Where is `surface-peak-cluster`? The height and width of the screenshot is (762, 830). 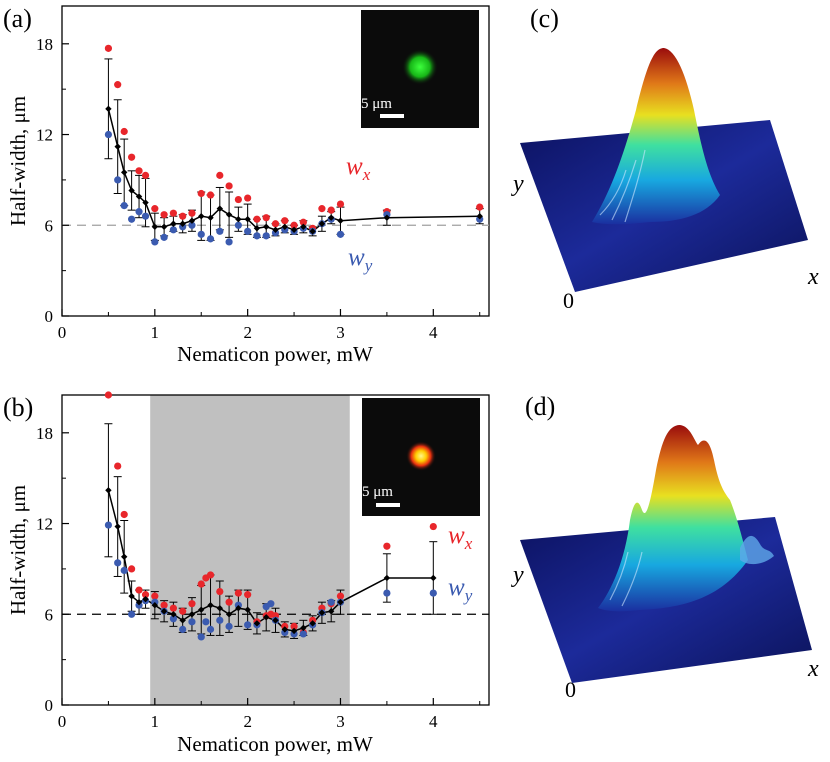
surface-peak-cluster is located at coordinates (673, 518).